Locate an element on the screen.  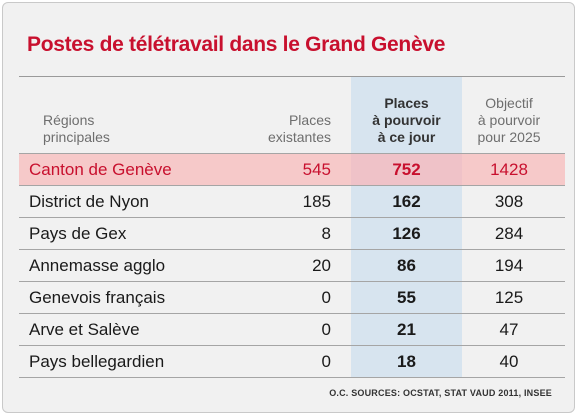
header-goal-line-3: pour 2025 is located at coordinates (509, 137).